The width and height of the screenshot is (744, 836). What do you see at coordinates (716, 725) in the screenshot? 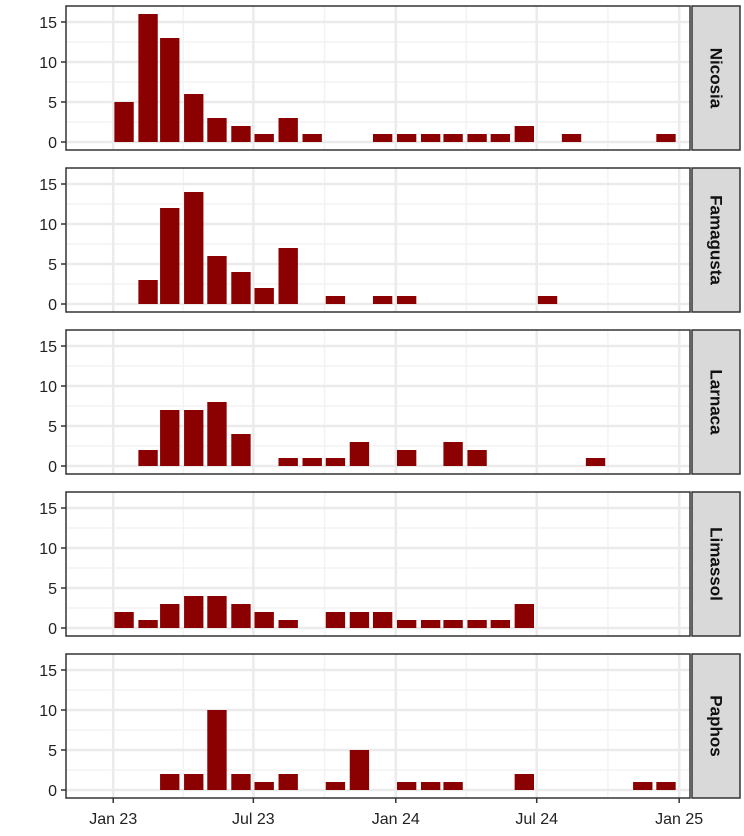
I see `facet-label: Paphos` at bounding box center [716, 725].